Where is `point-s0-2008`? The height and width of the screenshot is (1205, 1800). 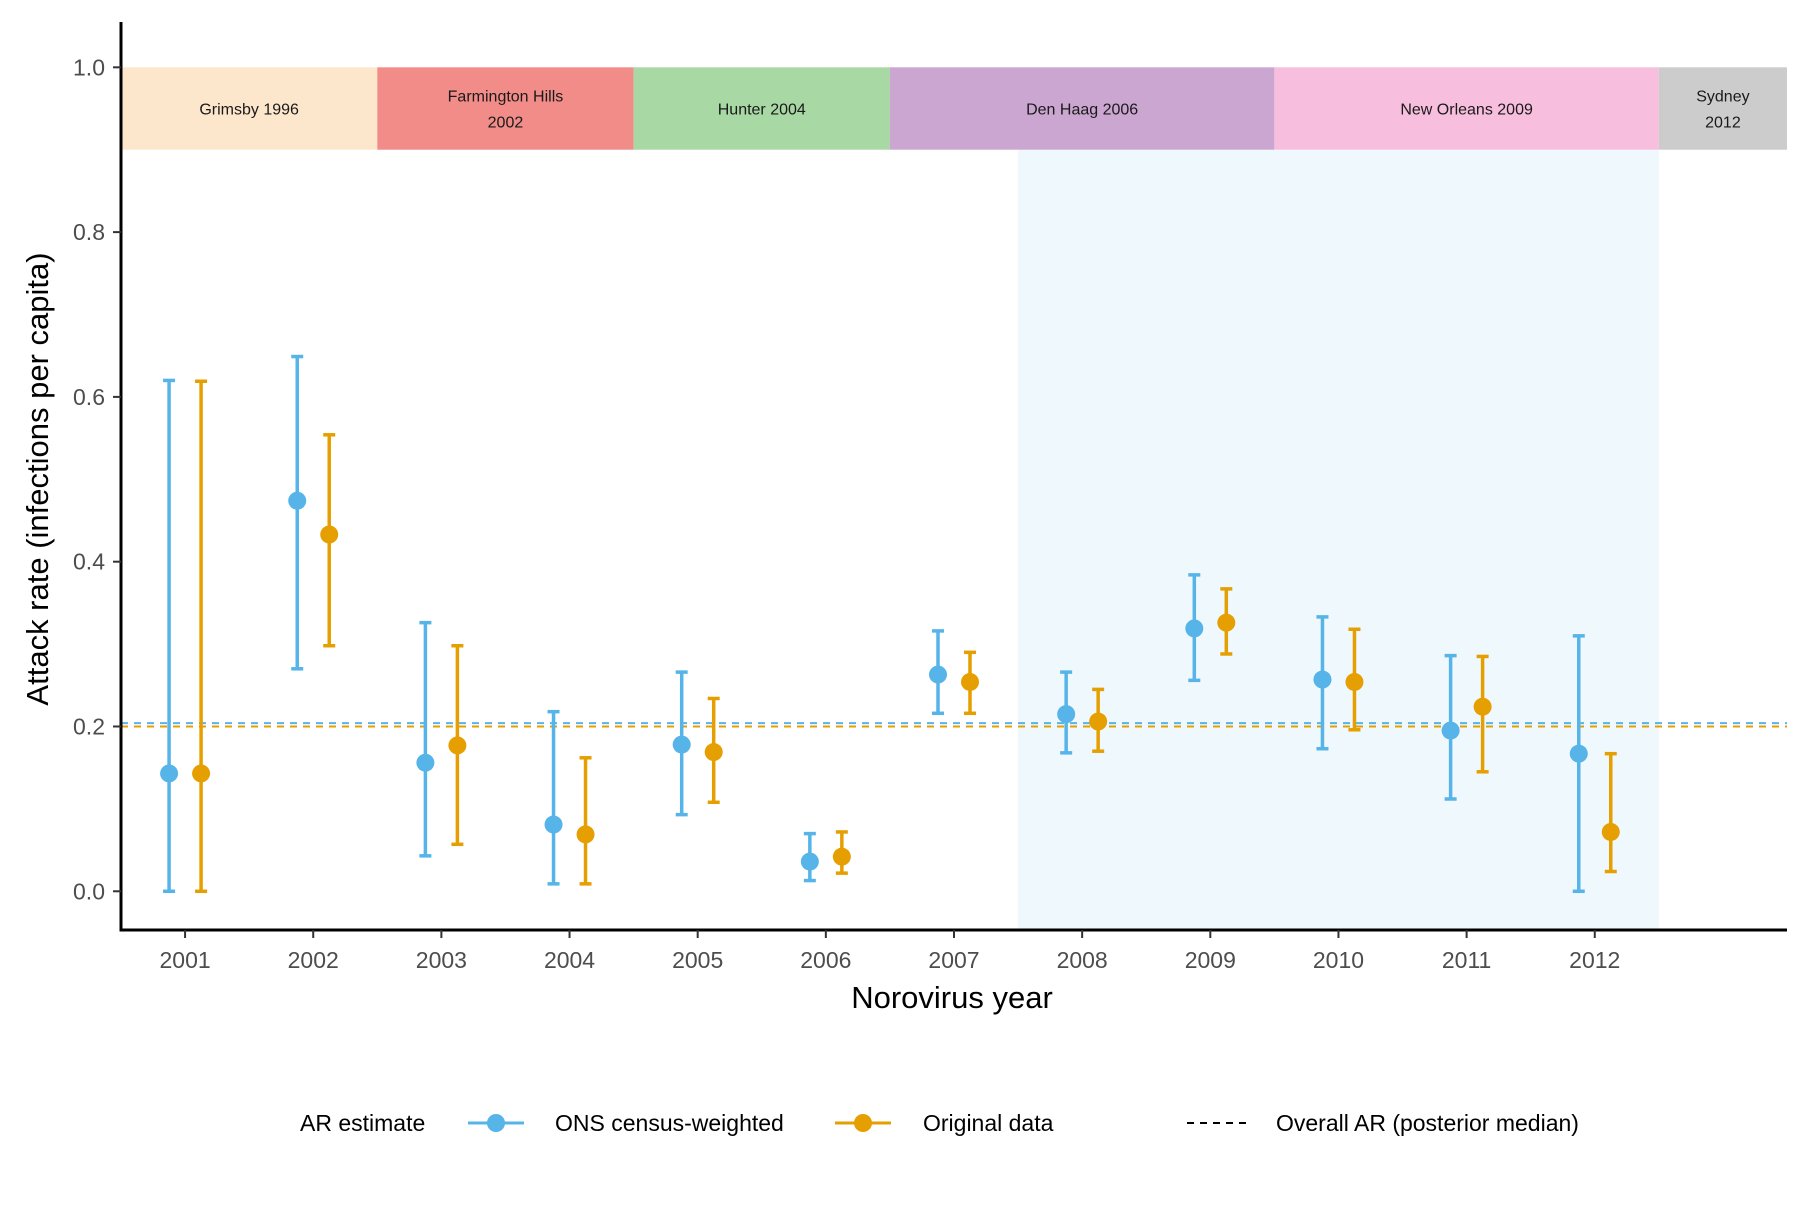
point-s0-2008 is located at coordinates (1066, 714).